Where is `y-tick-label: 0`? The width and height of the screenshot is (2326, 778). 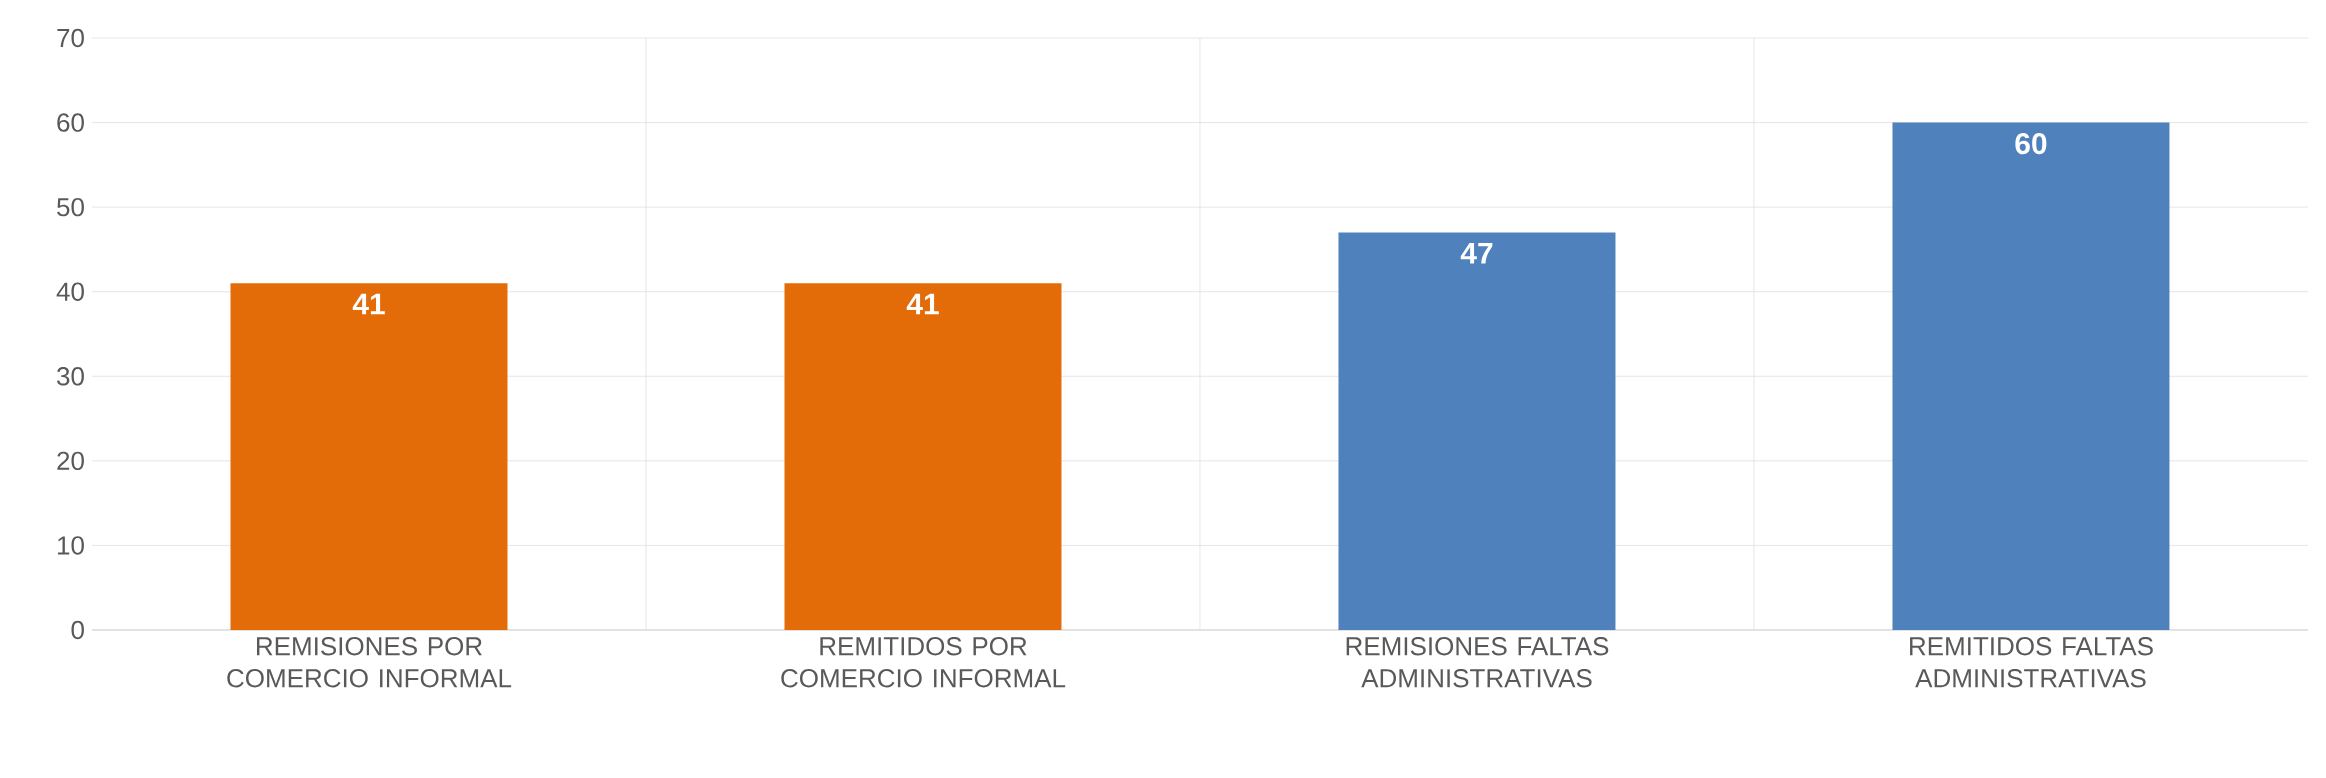
y-tick-label: 0 is located at coordinates (77, 630).